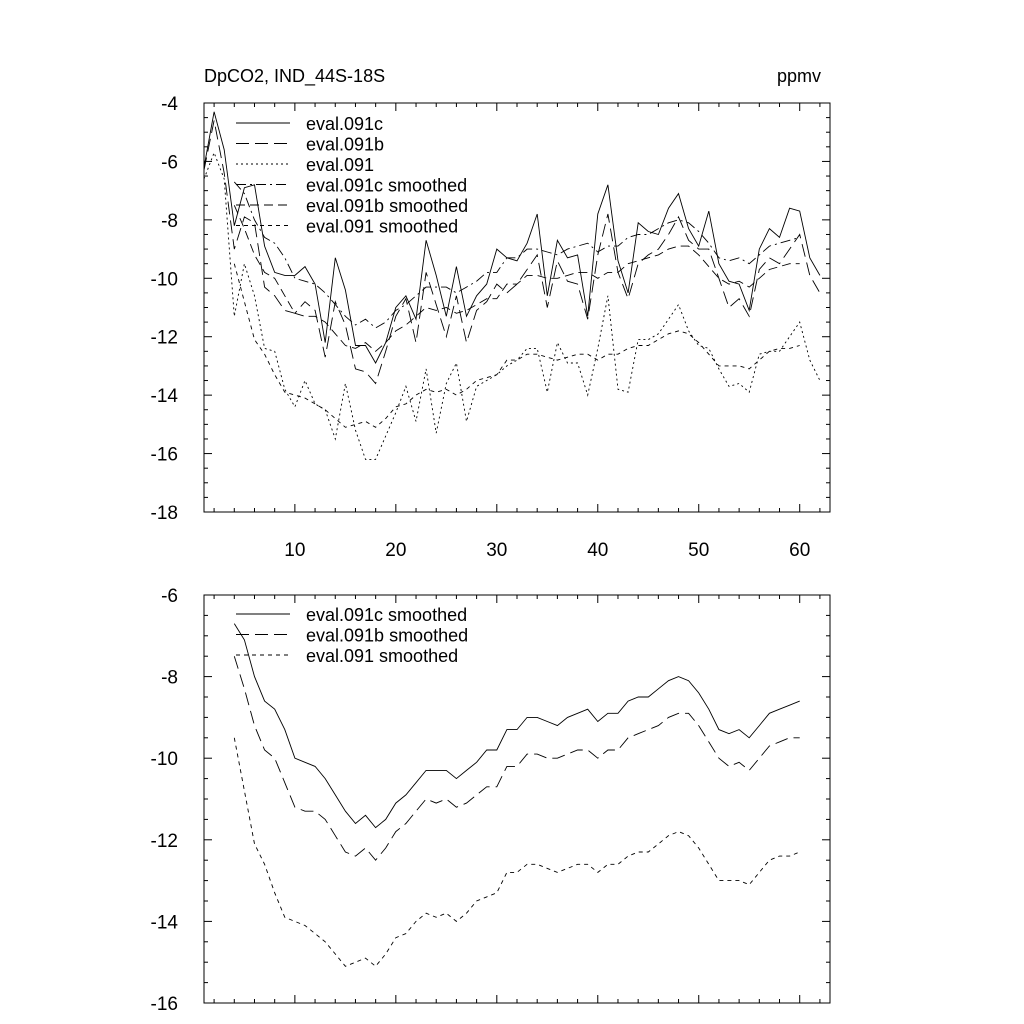 This screenshot has width=1024, height=1024. I want to click on y-tick-label: -18, so click(164, 513).